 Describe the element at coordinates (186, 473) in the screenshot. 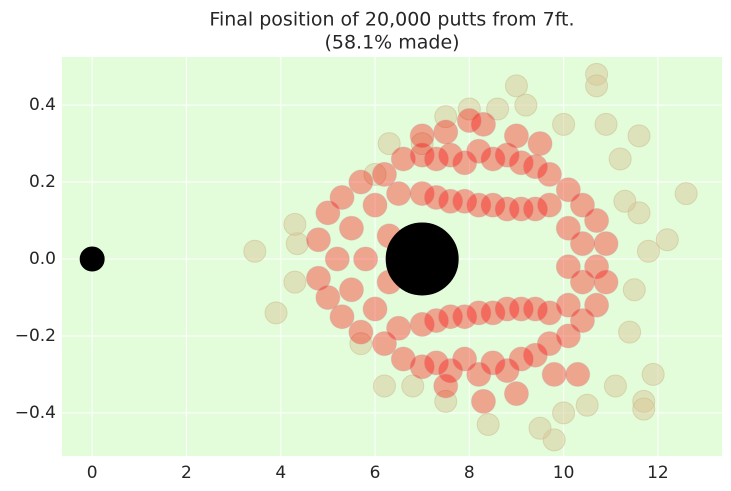

I see `x-tick-label: 2` at that location.